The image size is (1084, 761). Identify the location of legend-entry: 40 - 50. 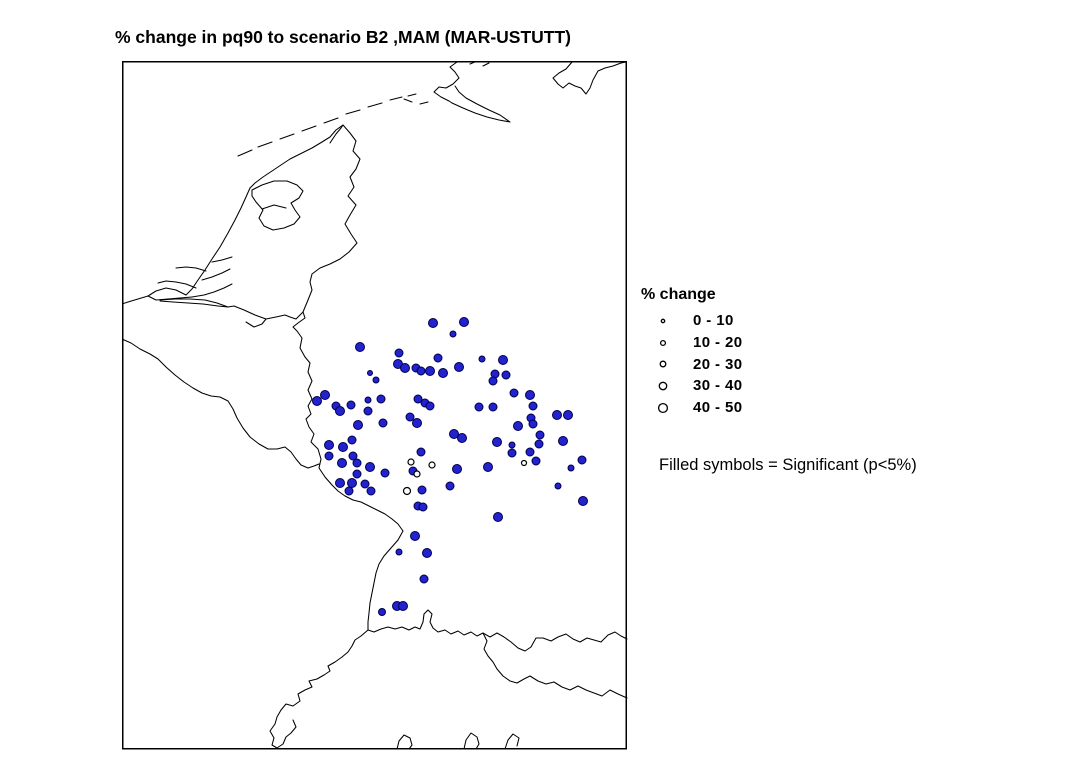
(692, 408).